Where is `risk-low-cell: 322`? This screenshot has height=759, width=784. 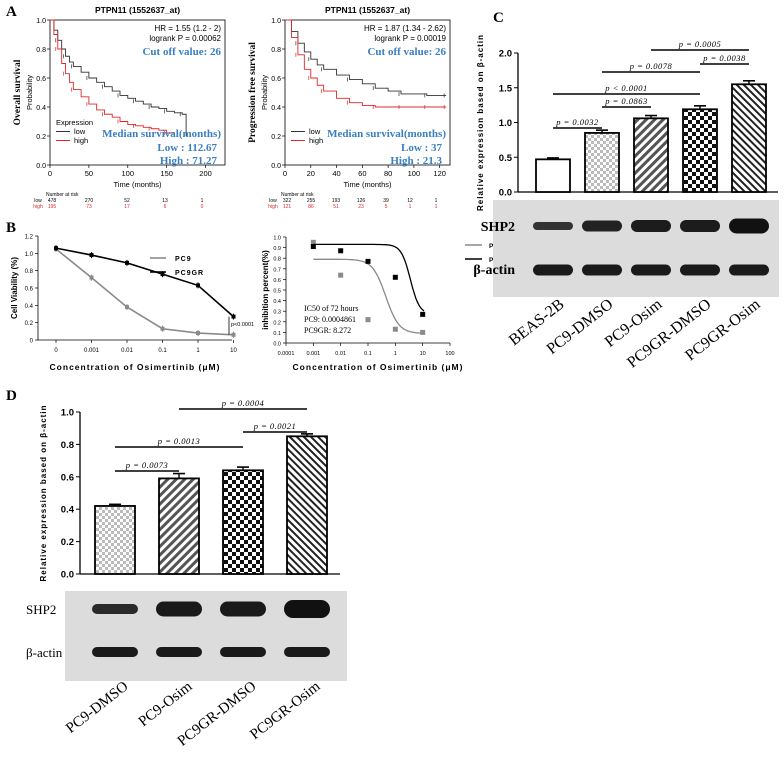
risk-low-cell: 322 is located at coordinates (287, 201).